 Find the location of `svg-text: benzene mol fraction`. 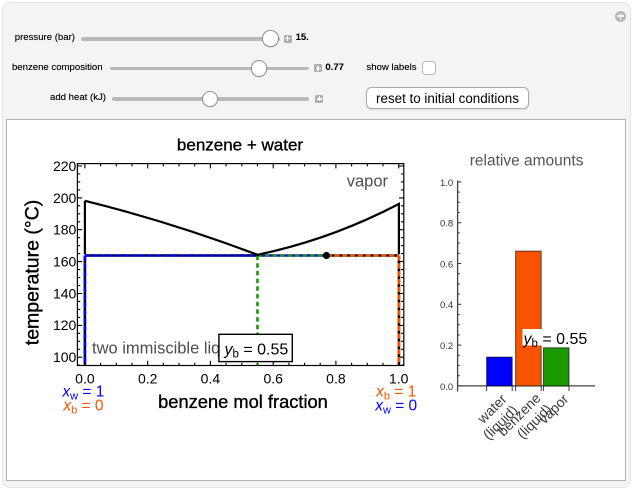

svg-text: benzene mol fraction is located at coordinates (243, 401).